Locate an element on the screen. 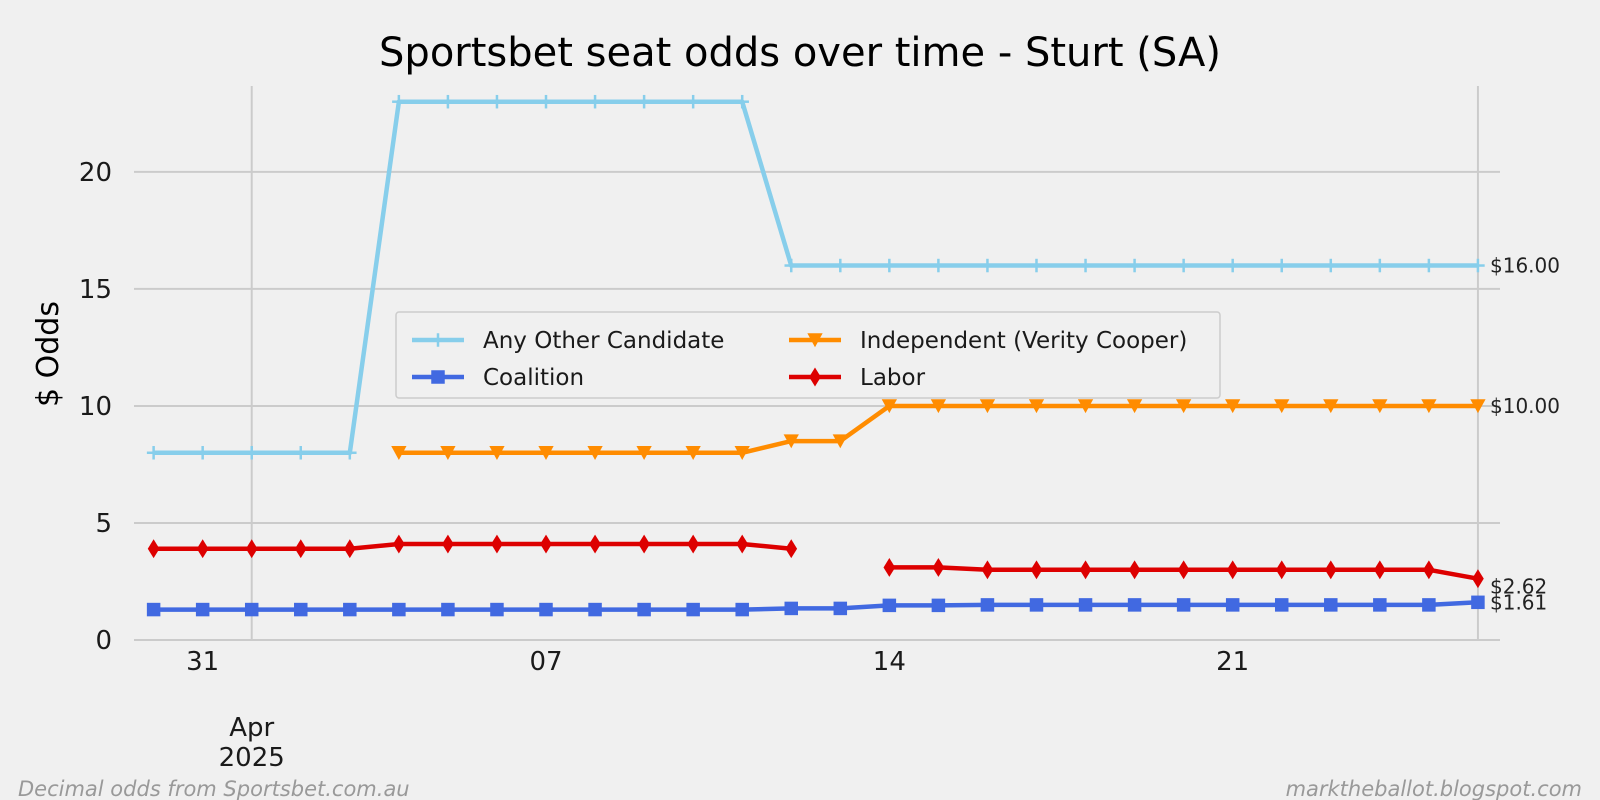 The width and height of the screenshot is (1600, 800). legend-label: Labor is located at coordinates (893, 378).